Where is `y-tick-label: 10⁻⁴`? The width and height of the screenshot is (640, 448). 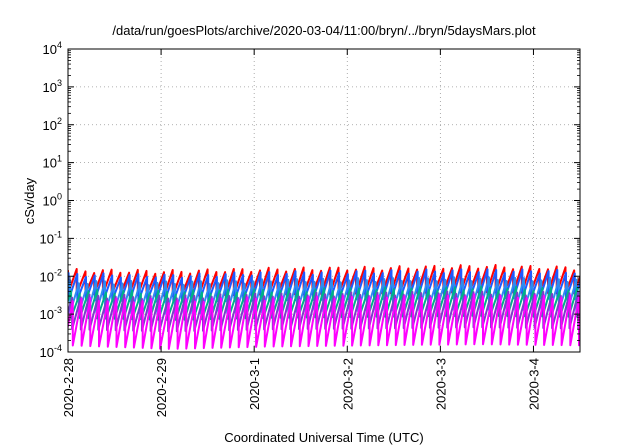
y-tick-label: 10⁻⁴ is located at coordinates (51, 351).